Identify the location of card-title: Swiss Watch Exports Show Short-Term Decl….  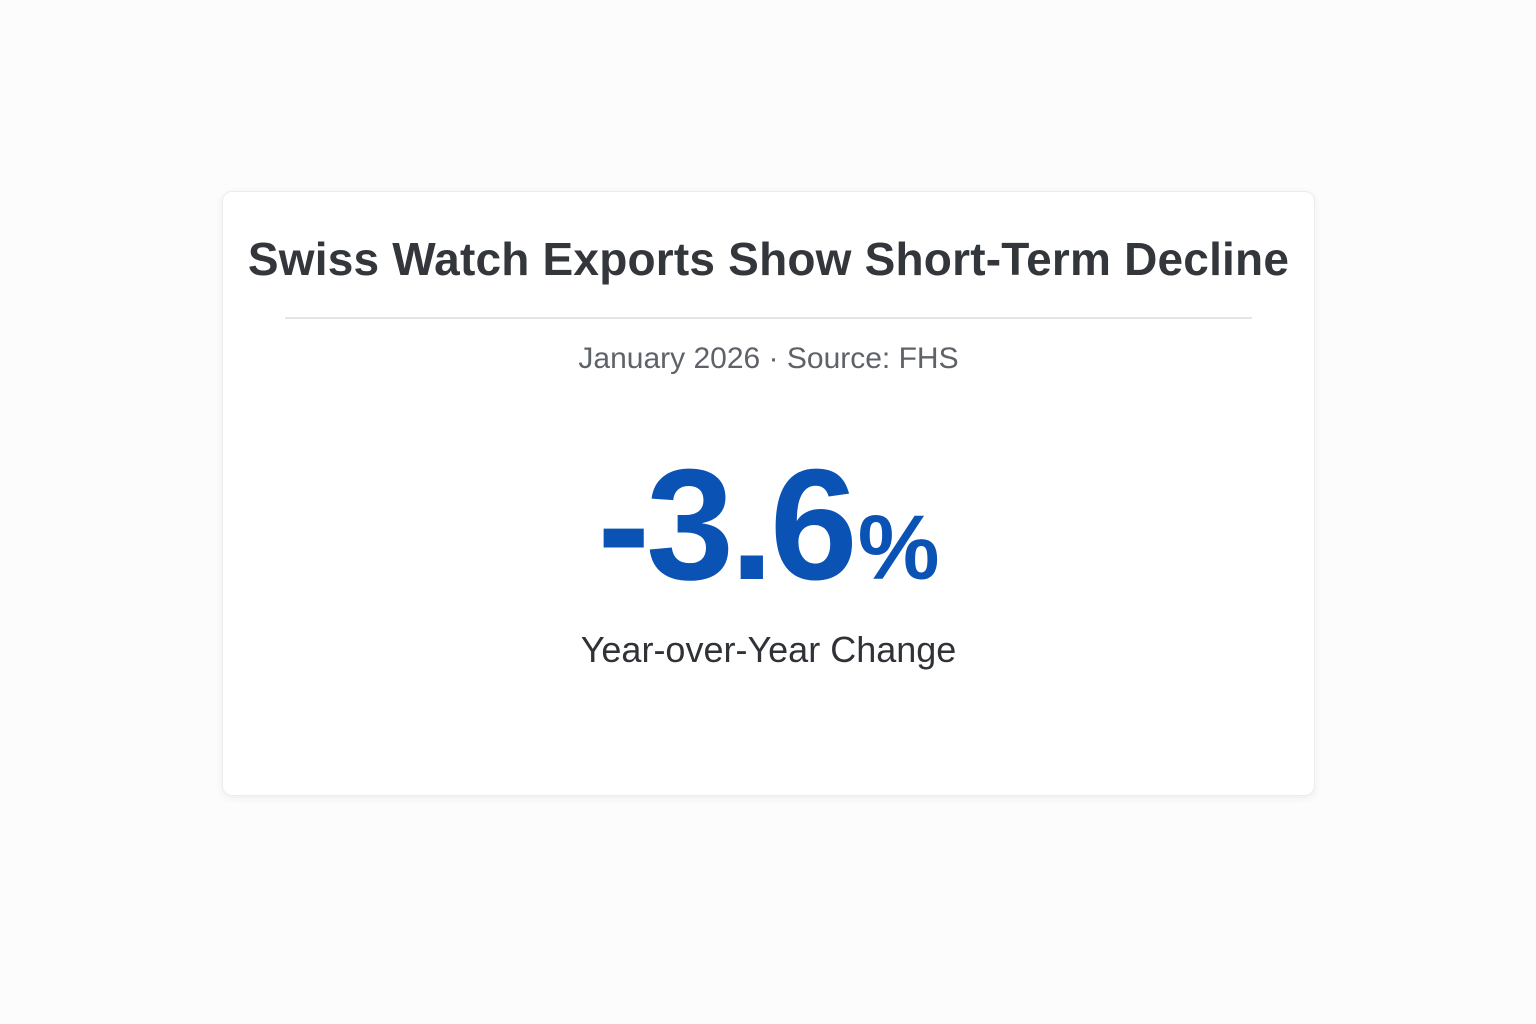
(768, 259).